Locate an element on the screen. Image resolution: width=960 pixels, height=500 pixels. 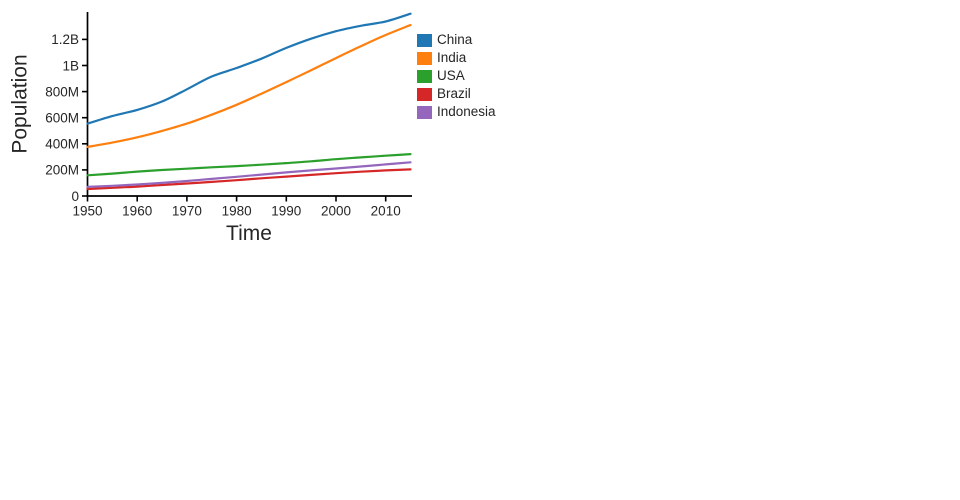
y-tick-label: 600M is located at coordinates (62, 118).